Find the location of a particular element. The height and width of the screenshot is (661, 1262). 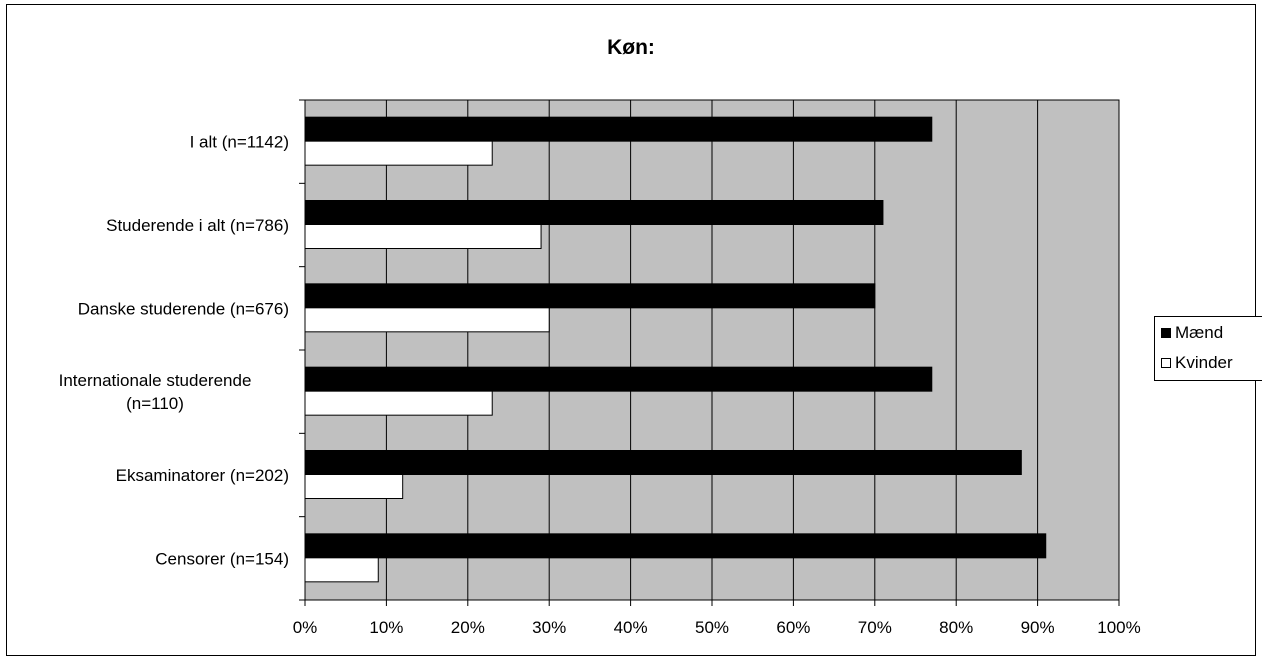

x-tick-label: 30% is located at coordinates (549, 627).